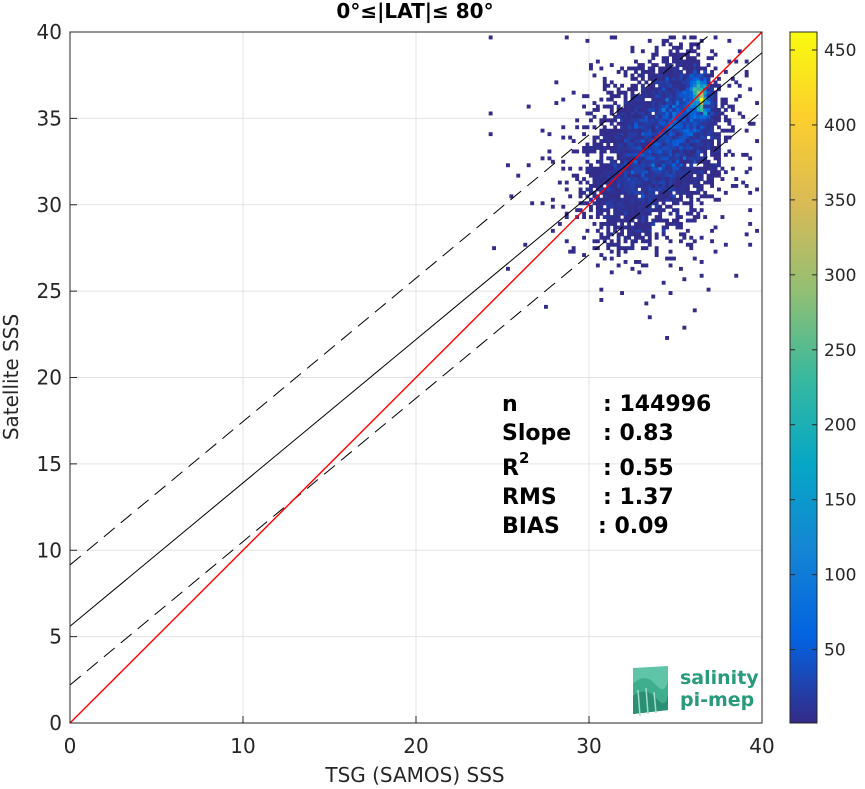 The height and width of the screenshot is (789, 865). I want to click on stat-label-r: R, so click(510, 468).